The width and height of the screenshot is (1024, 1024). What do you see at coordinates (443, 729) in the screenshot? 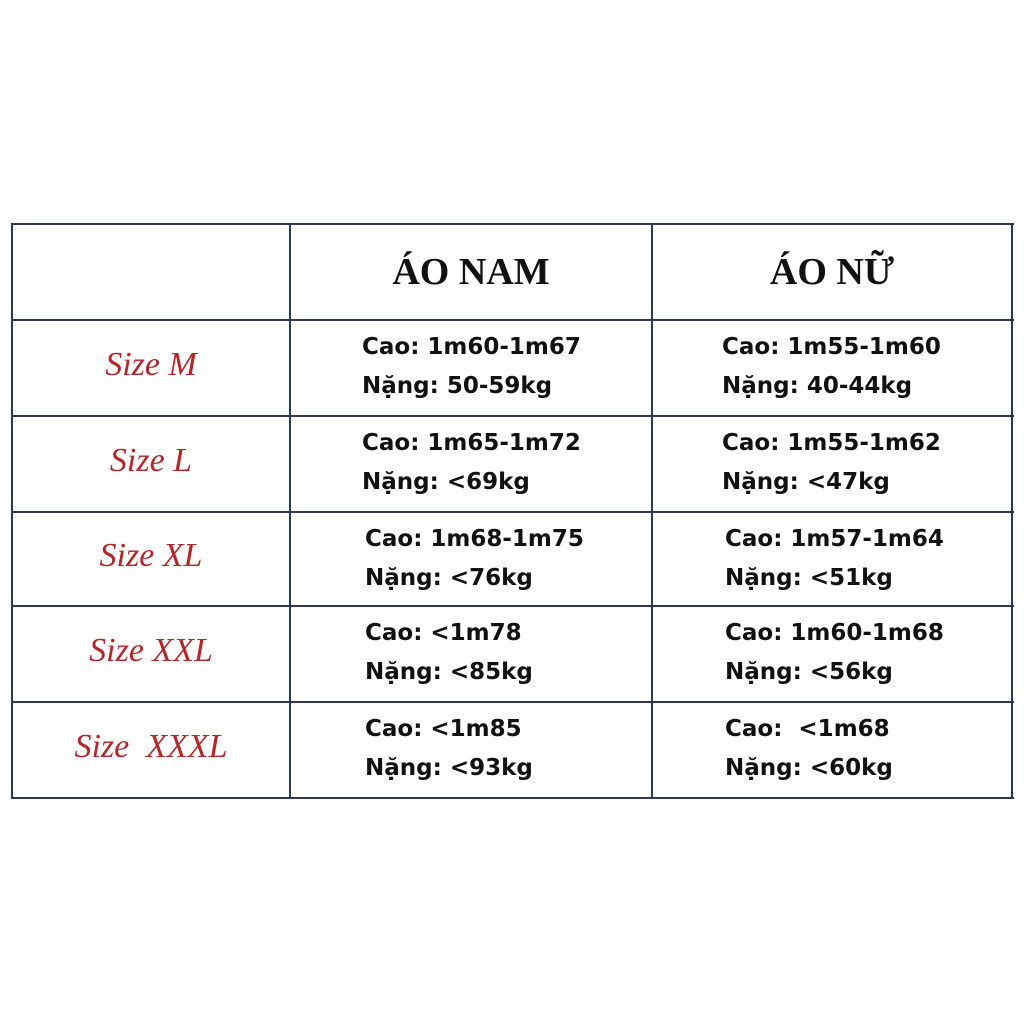
I see `size-detail: Cao: <1m85` at bounding box center [443, 729].